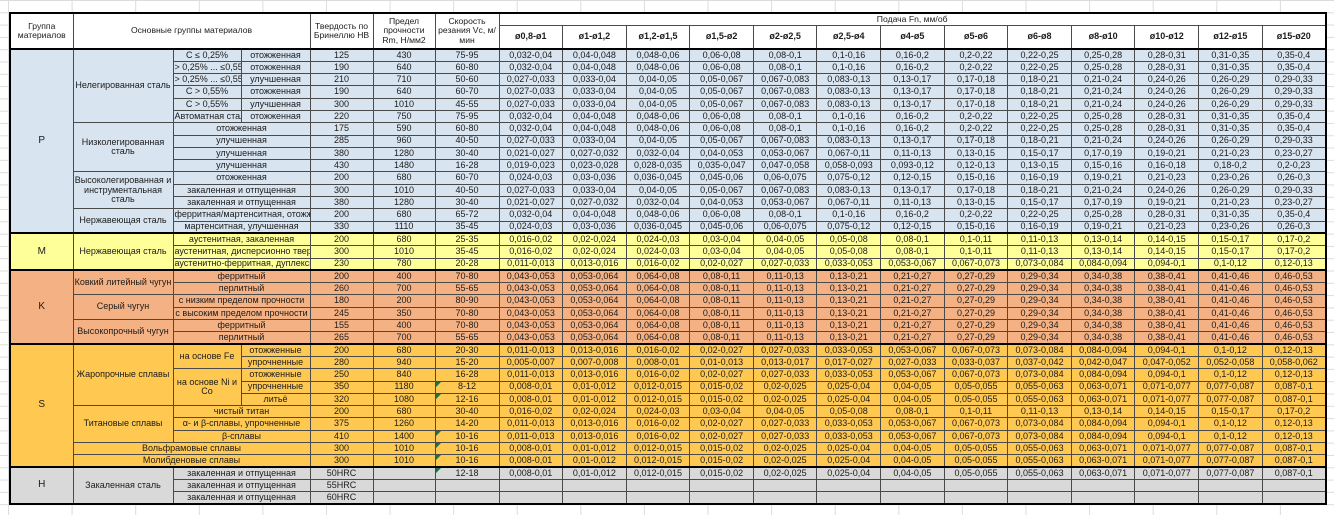 The width and height of the screenshot is (1334, 515). What do you see at coordinates (531, 448) in the screenshot?
I see `feed-cell: 0,008-0,01` at bounding box center [531, 448].